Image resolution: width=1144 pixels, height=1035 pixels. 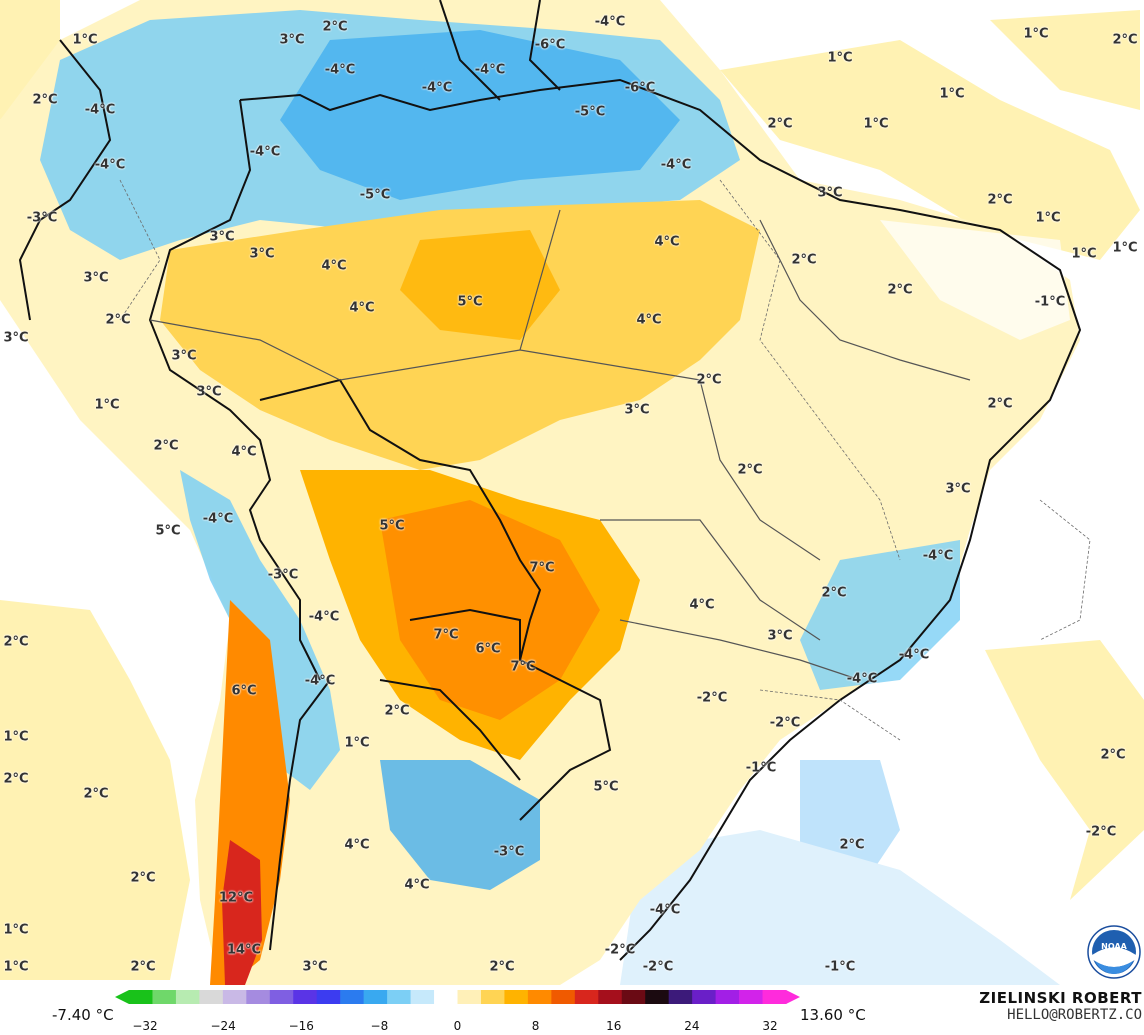 I want to click on noaa-logo: NOAA, so click(x=1114, y=952).